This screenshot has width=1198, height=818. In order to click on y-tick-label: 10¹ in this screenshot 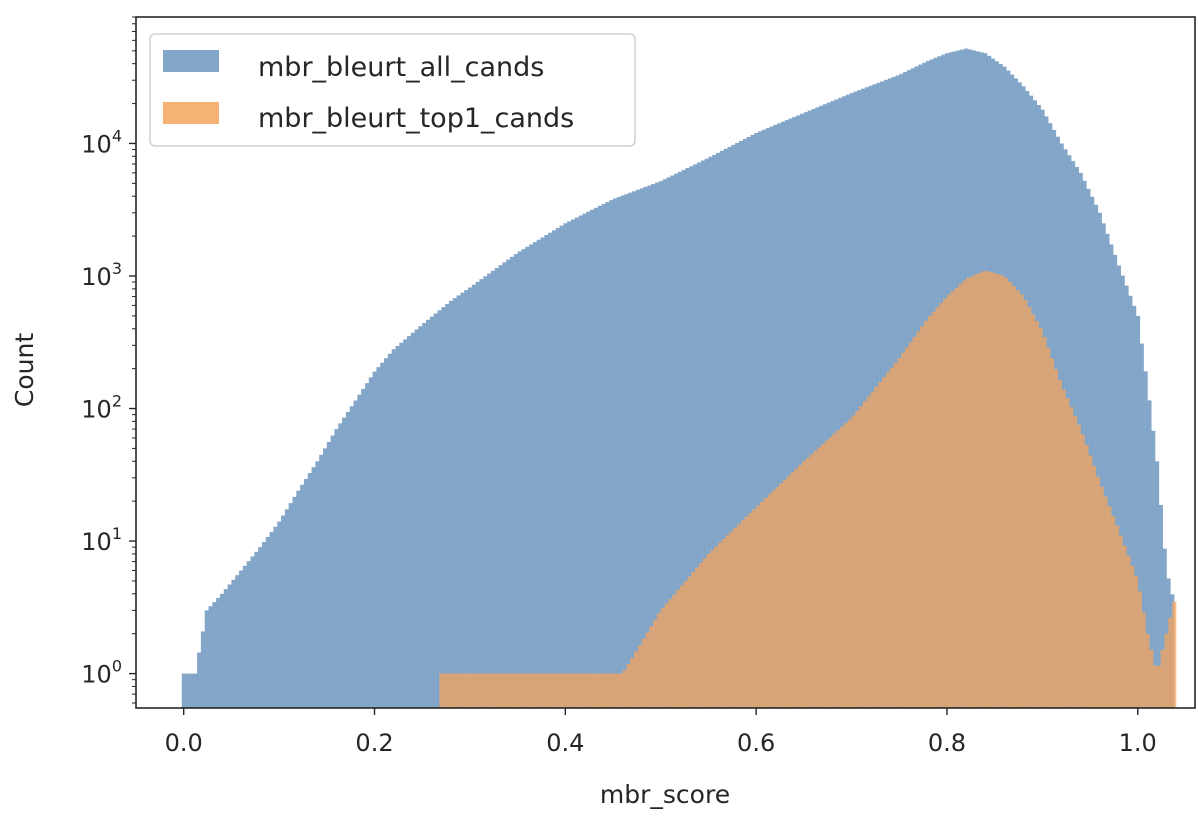, I will do `click(101, 540)`.